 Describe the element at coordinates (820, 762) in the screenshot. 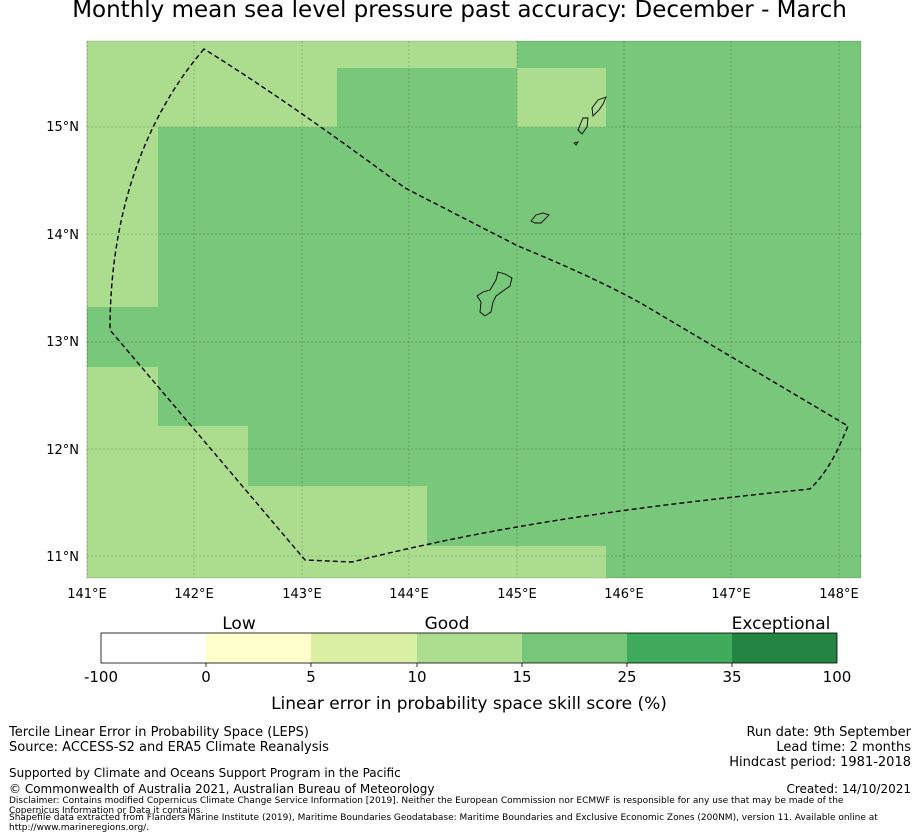

I see `hindcast-text: Hindcast period: 1981-2018` at that location.